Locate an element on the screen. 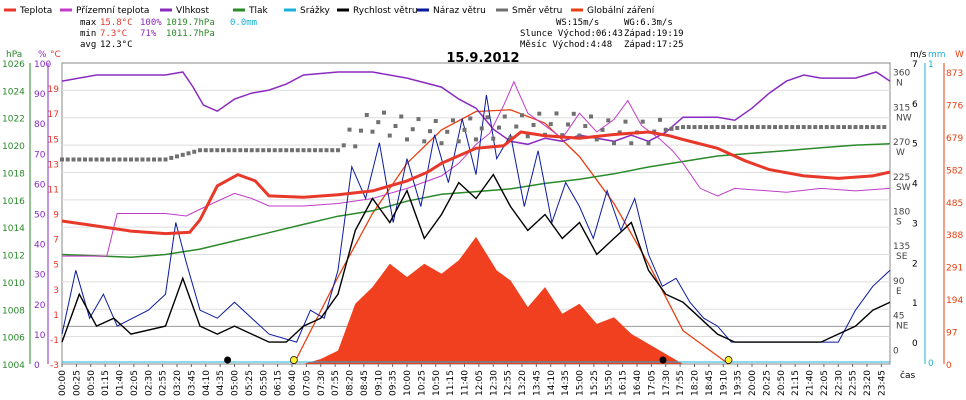 The image size is (966, 400). ms-tick-4: 3 is located at coordinates (915, 224).